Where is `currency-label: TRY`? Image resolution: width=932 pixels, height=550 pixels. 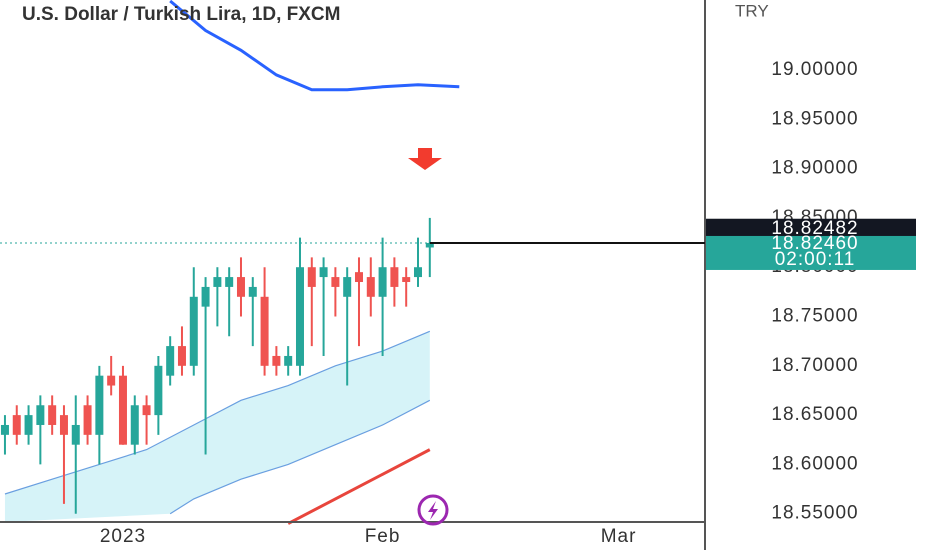 currency-label: TRY is located at coordinates (752, 10).